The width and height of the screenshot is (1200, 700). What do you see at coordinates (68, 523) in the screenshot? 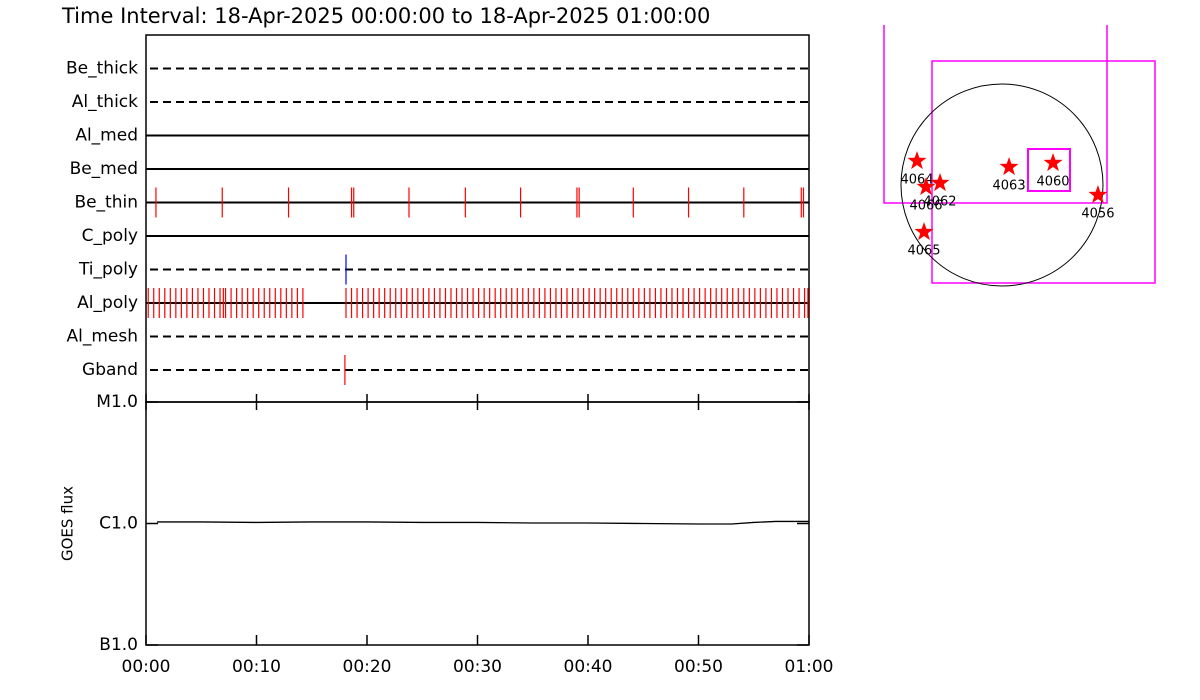
I see `y-axis-label: GOES flux` at bounding box center [68, 523].